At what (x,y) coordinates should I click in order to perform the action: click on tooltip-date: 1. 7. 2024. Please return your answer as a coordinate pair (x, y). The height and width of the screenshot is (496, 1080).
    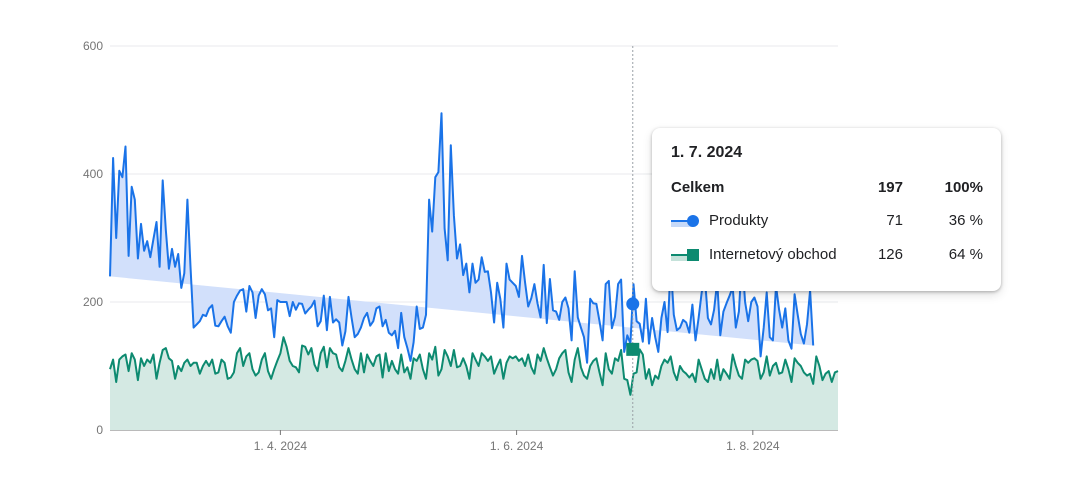
    Looking at the image, I should click on (707, 152).